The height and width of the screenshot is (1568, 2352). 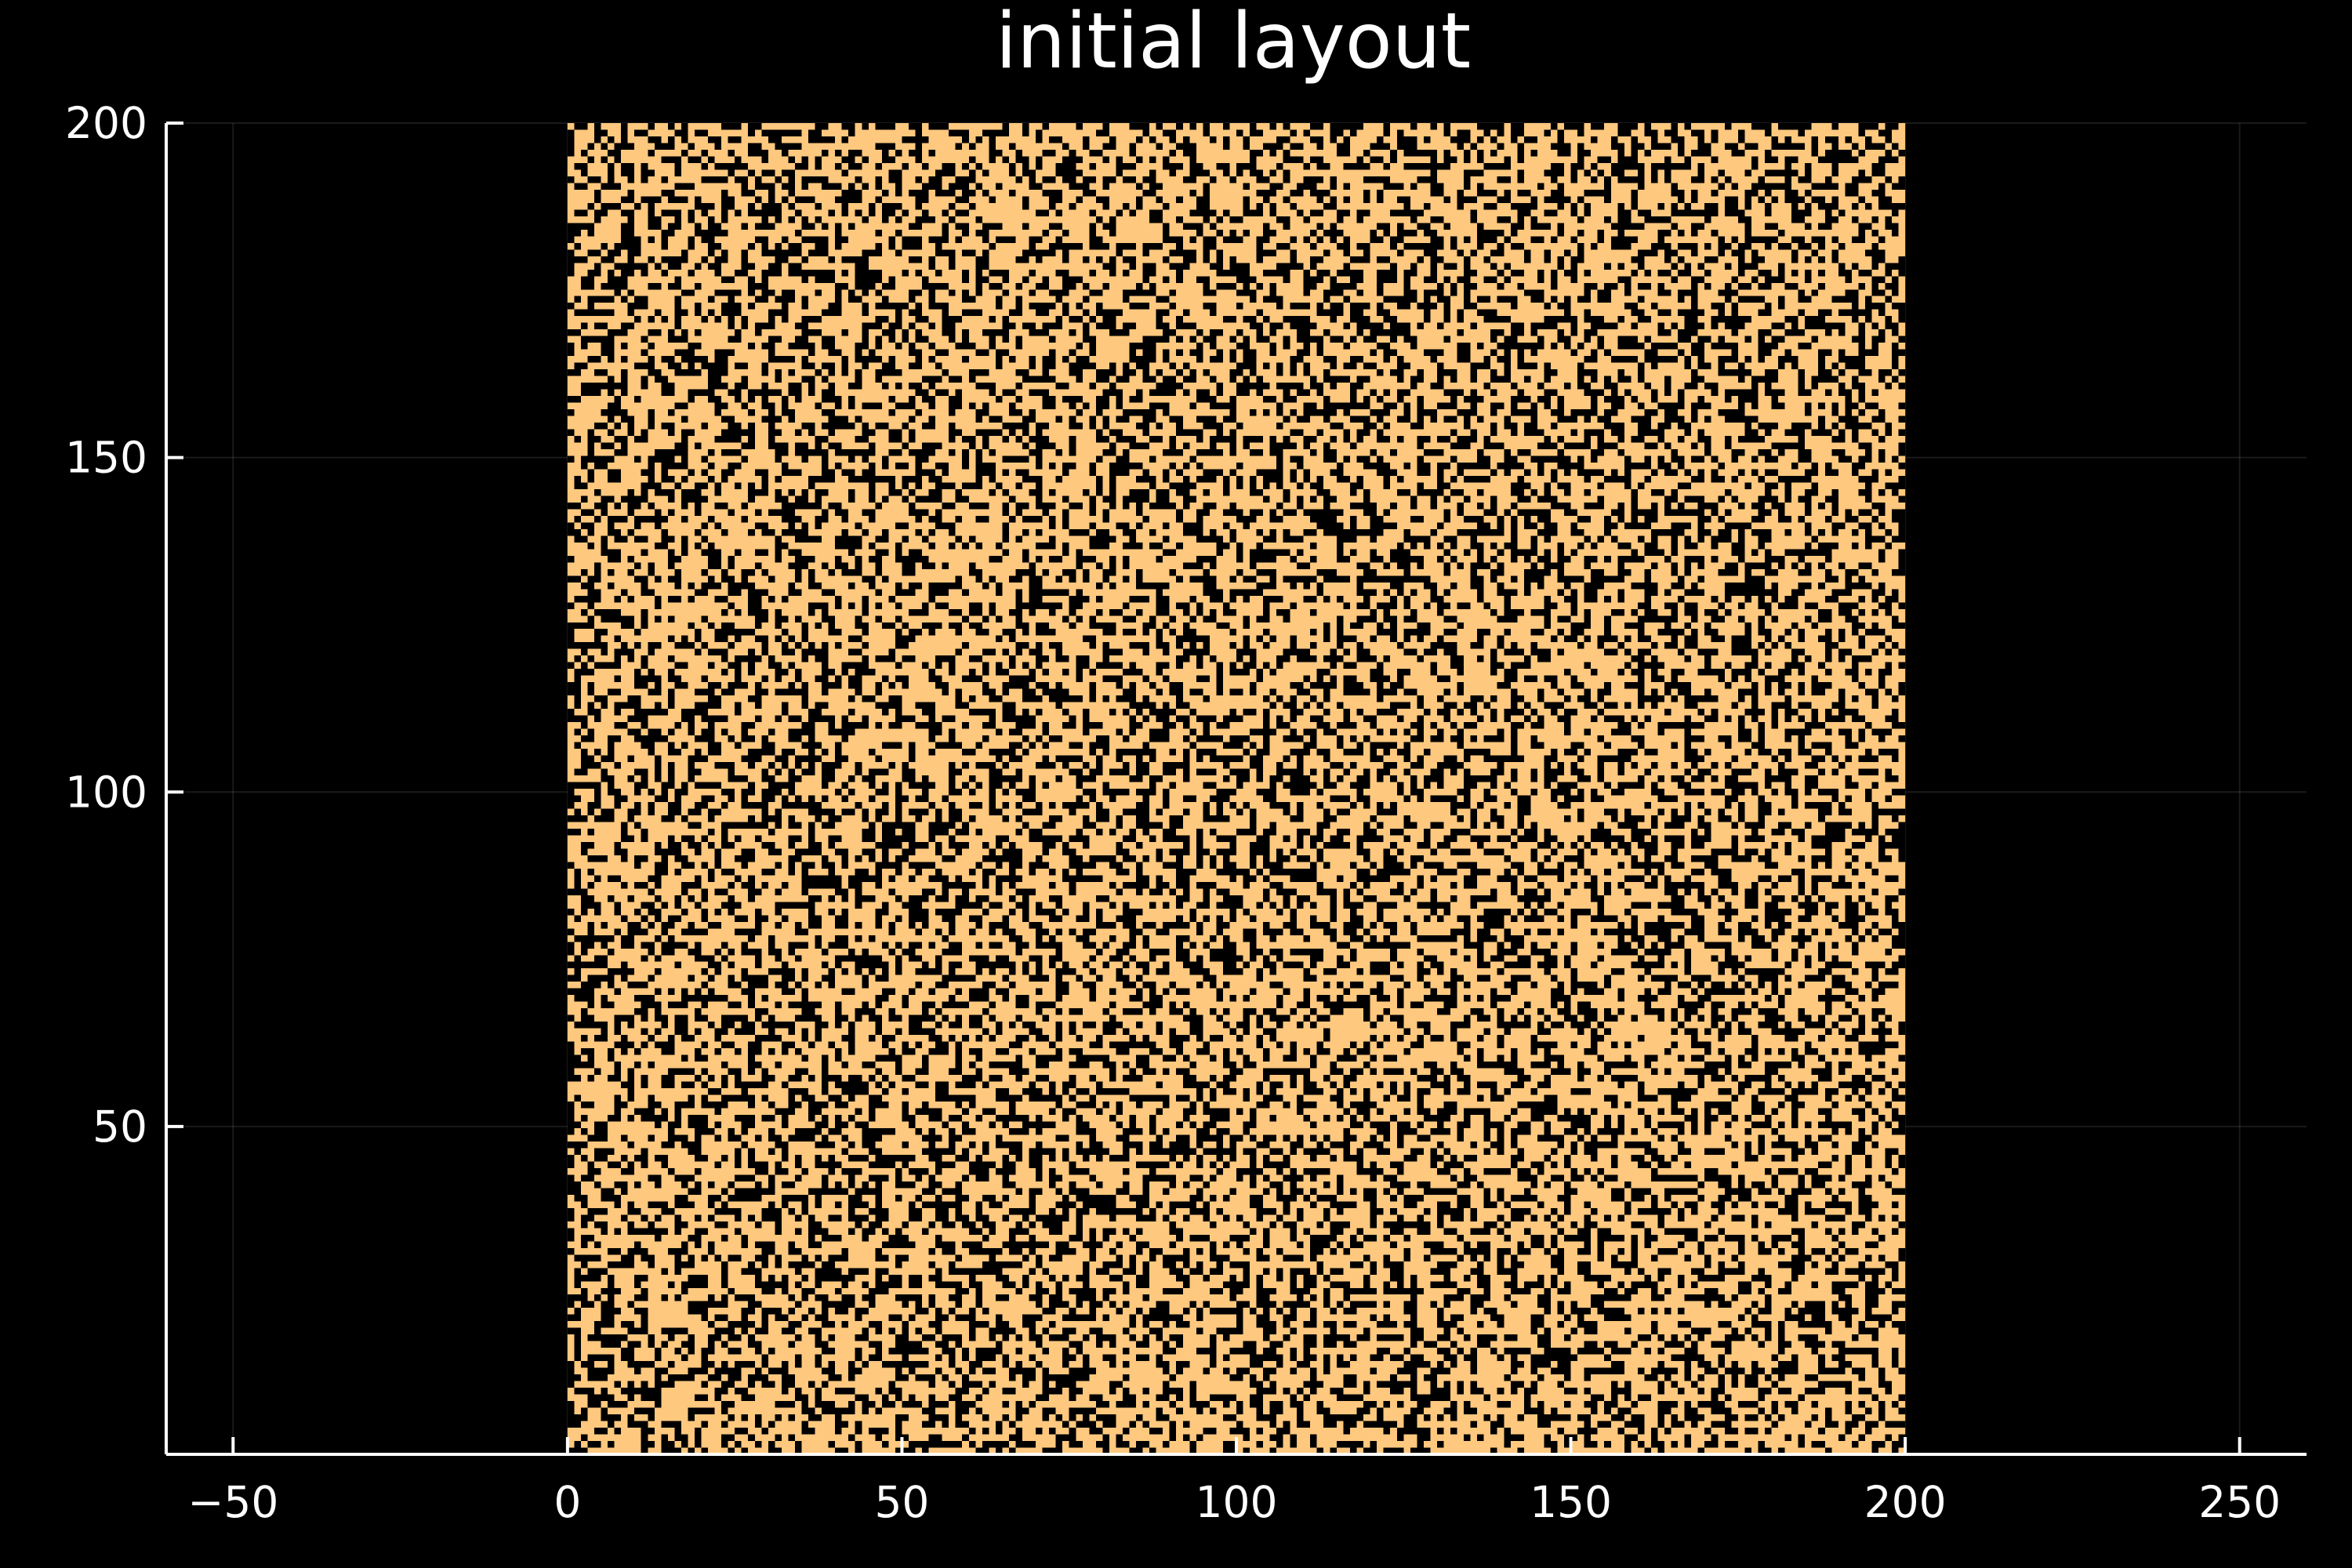 I want to click on y-tick-label: 150, so click(x=106, y=458).